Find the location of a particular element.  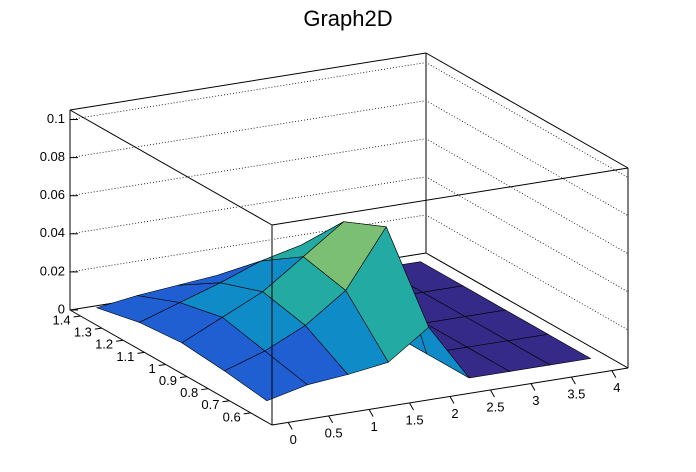

z-tick-label: 0.02 is located at coordinates (52, 270).